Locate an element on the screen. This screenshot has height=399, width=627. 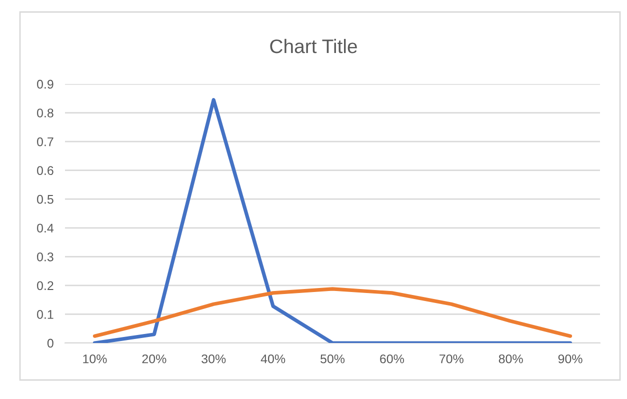
x-tick-label: 10% is located at coordinates (95, 359).